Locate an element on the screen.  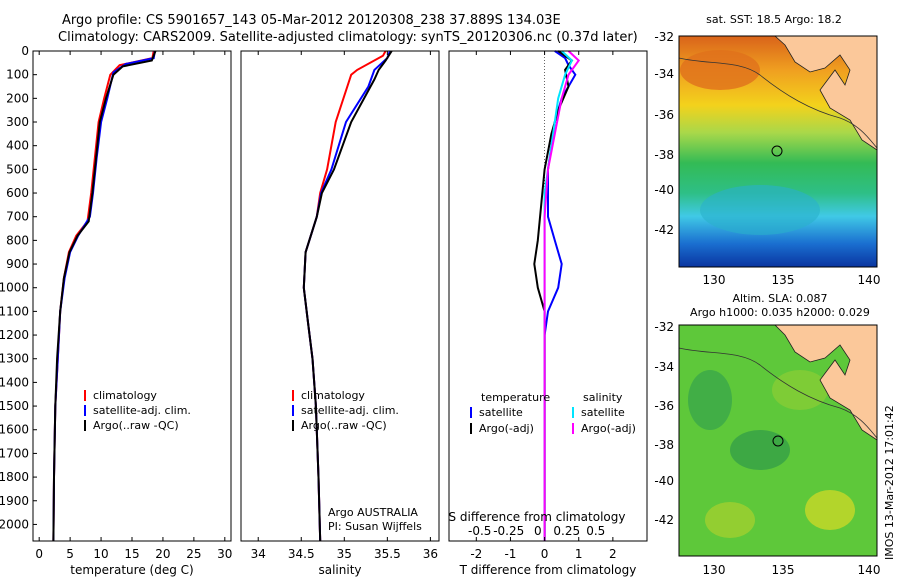
y-tick-label: 500 is located at coordinates (17, 169).